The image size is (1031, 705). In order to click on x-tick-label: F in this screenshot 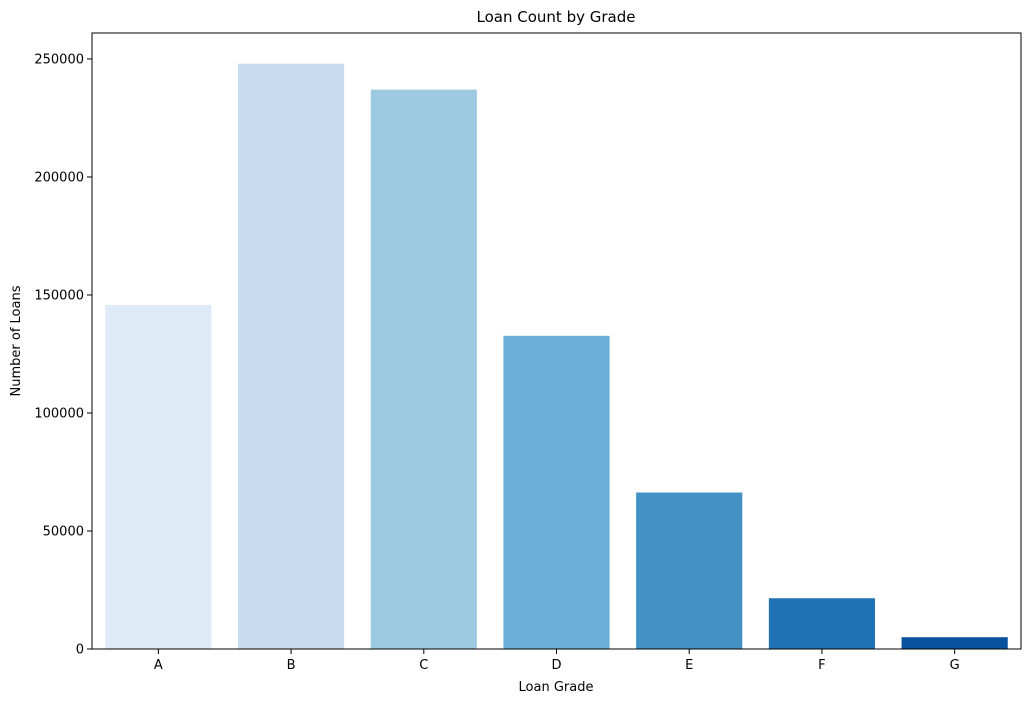, I will do `click(821, 665)`.